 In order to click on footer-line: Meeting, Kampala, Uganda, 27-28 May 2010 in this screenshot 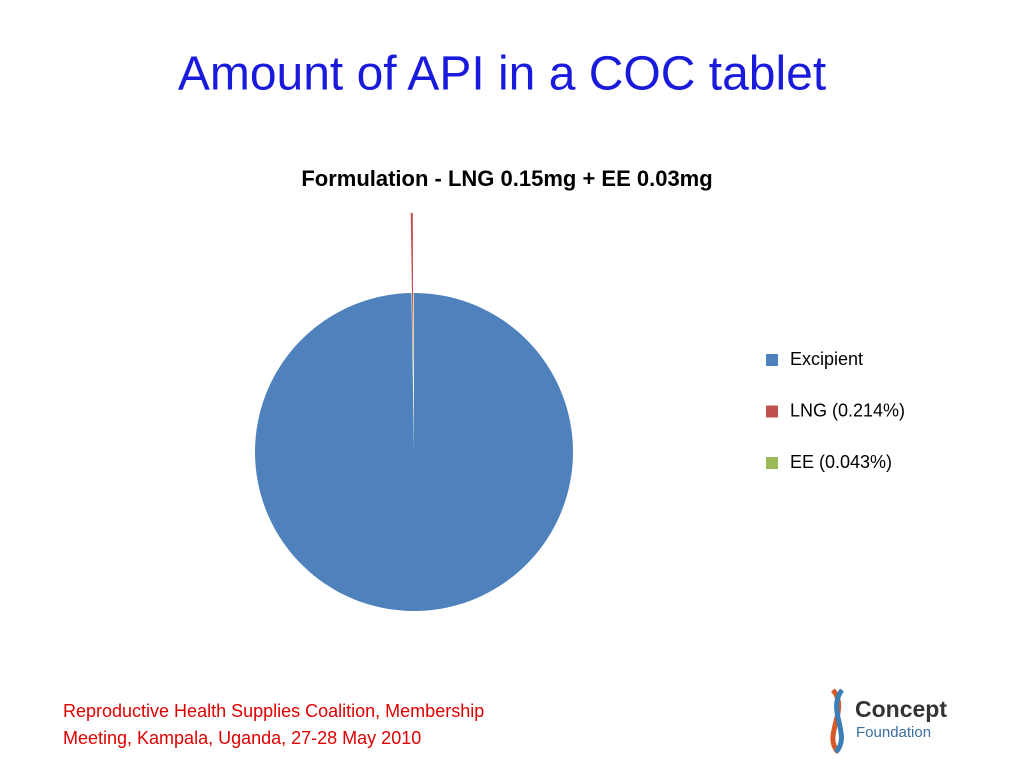, I will do `click(242, 738)`.